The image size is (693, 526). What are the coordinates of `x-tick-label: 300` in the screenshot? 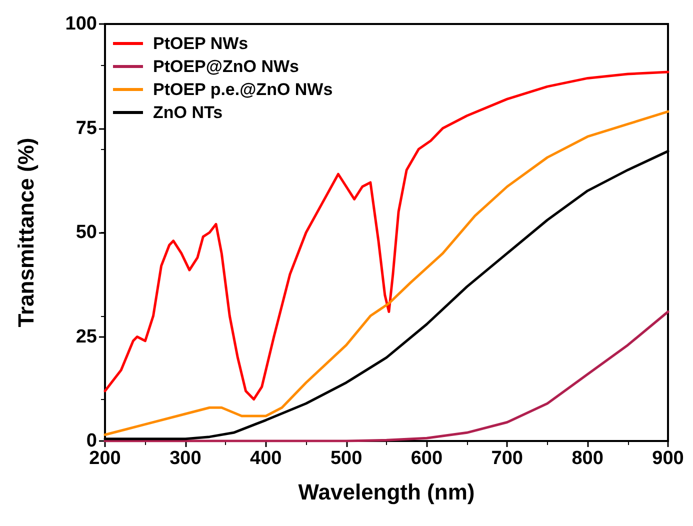 It's located at (186, 458).